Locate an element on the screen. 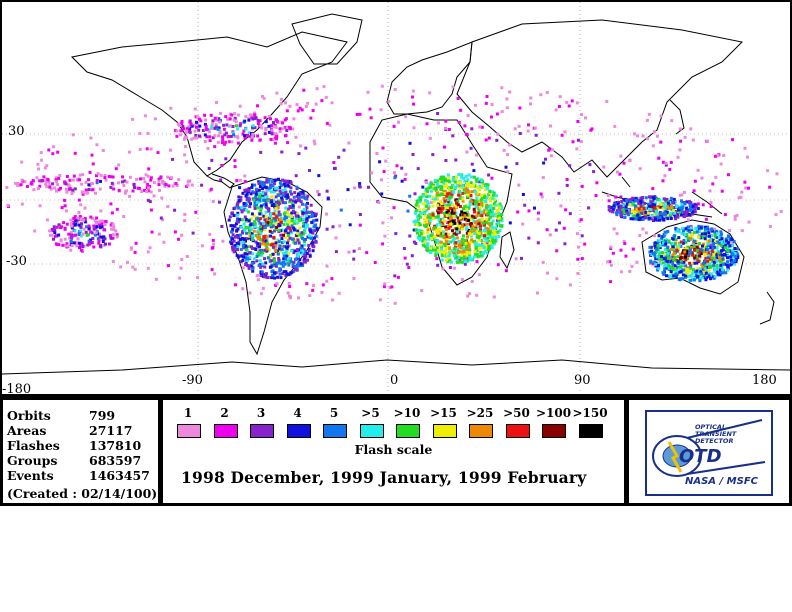 The height and width of the screenshot is (612, 792). coast-central-america is located at coordinates (220, 181).